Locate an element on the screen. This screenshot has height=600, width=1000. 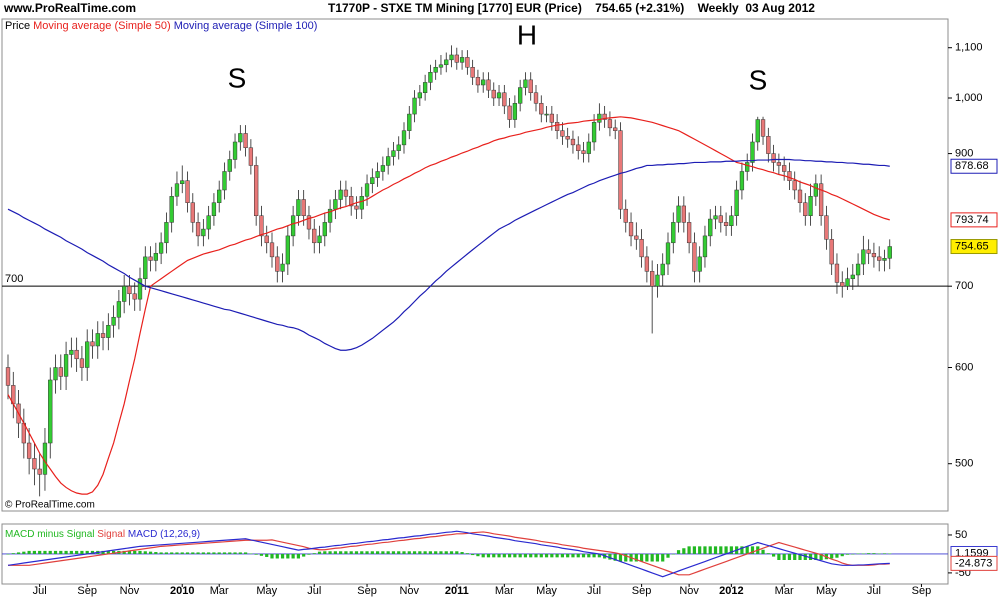
y-tick-label: 500 is located at coordinates (964, 464).